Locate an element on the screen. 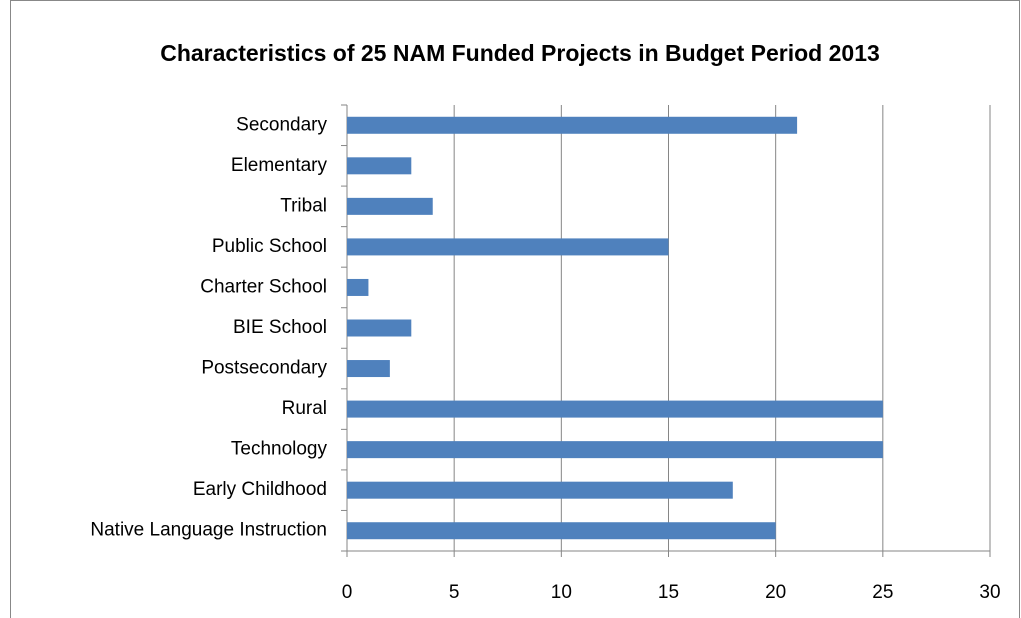 The image size is (1021, 618). y-tick-label: Tribal is located at coordinates (303, 205).